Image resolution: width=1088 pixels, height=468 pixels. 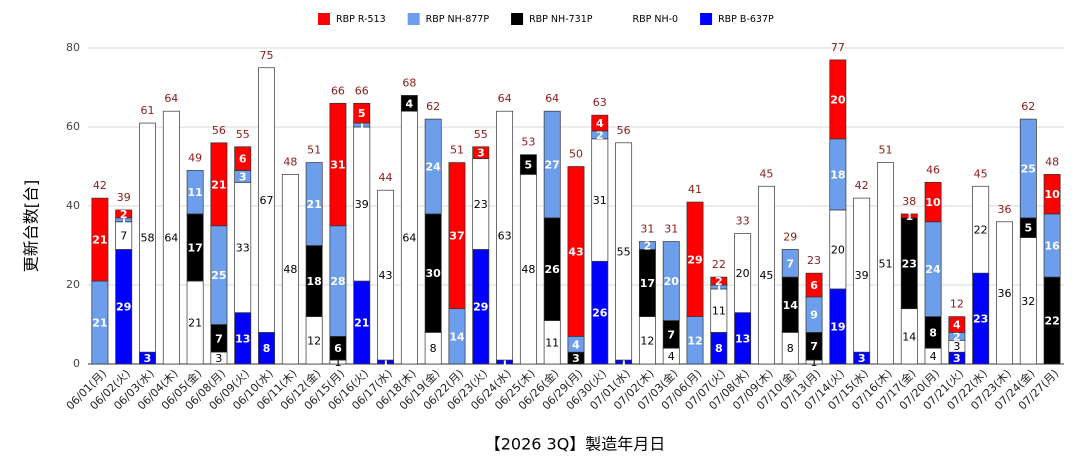 I want to click on total-label: 50, so click(x=576, y=154).